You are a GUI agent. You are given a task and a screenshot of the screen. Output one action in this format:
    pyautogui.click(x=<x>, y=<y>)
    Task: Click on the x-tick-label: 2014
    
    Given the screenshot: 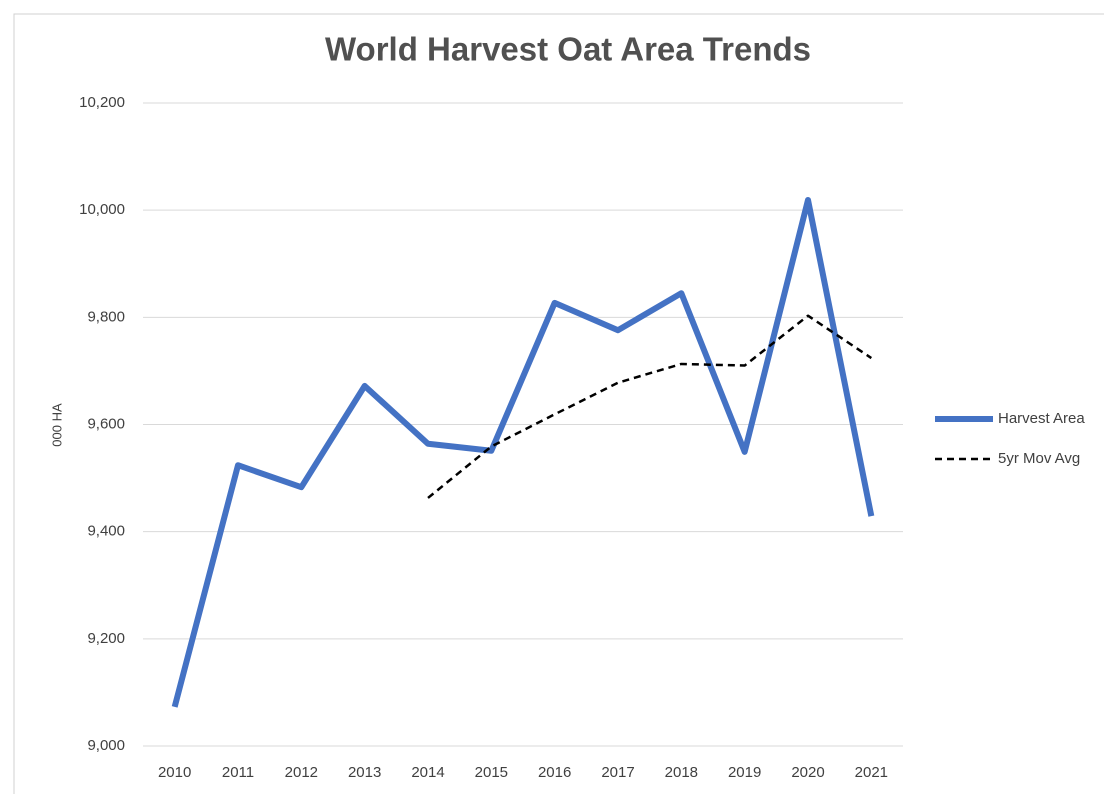 What is the action you would take?
    pyautogui.click(x=427, y=772)
    